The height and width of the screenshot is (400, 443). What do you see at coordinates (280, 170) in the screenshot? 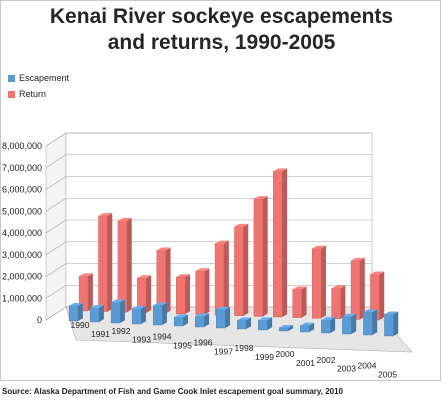
I see `bar-return-2000-top` at bounding box center [280, 170].